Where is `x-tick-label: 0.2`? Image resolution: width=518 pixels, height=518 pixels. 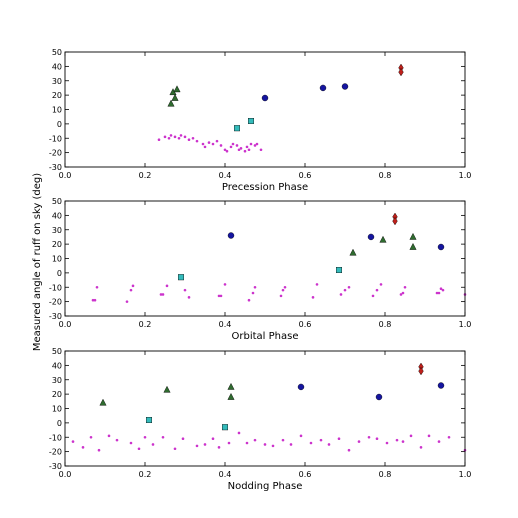 x-tick-label: 0.2 is located at coordinates (145, 175).